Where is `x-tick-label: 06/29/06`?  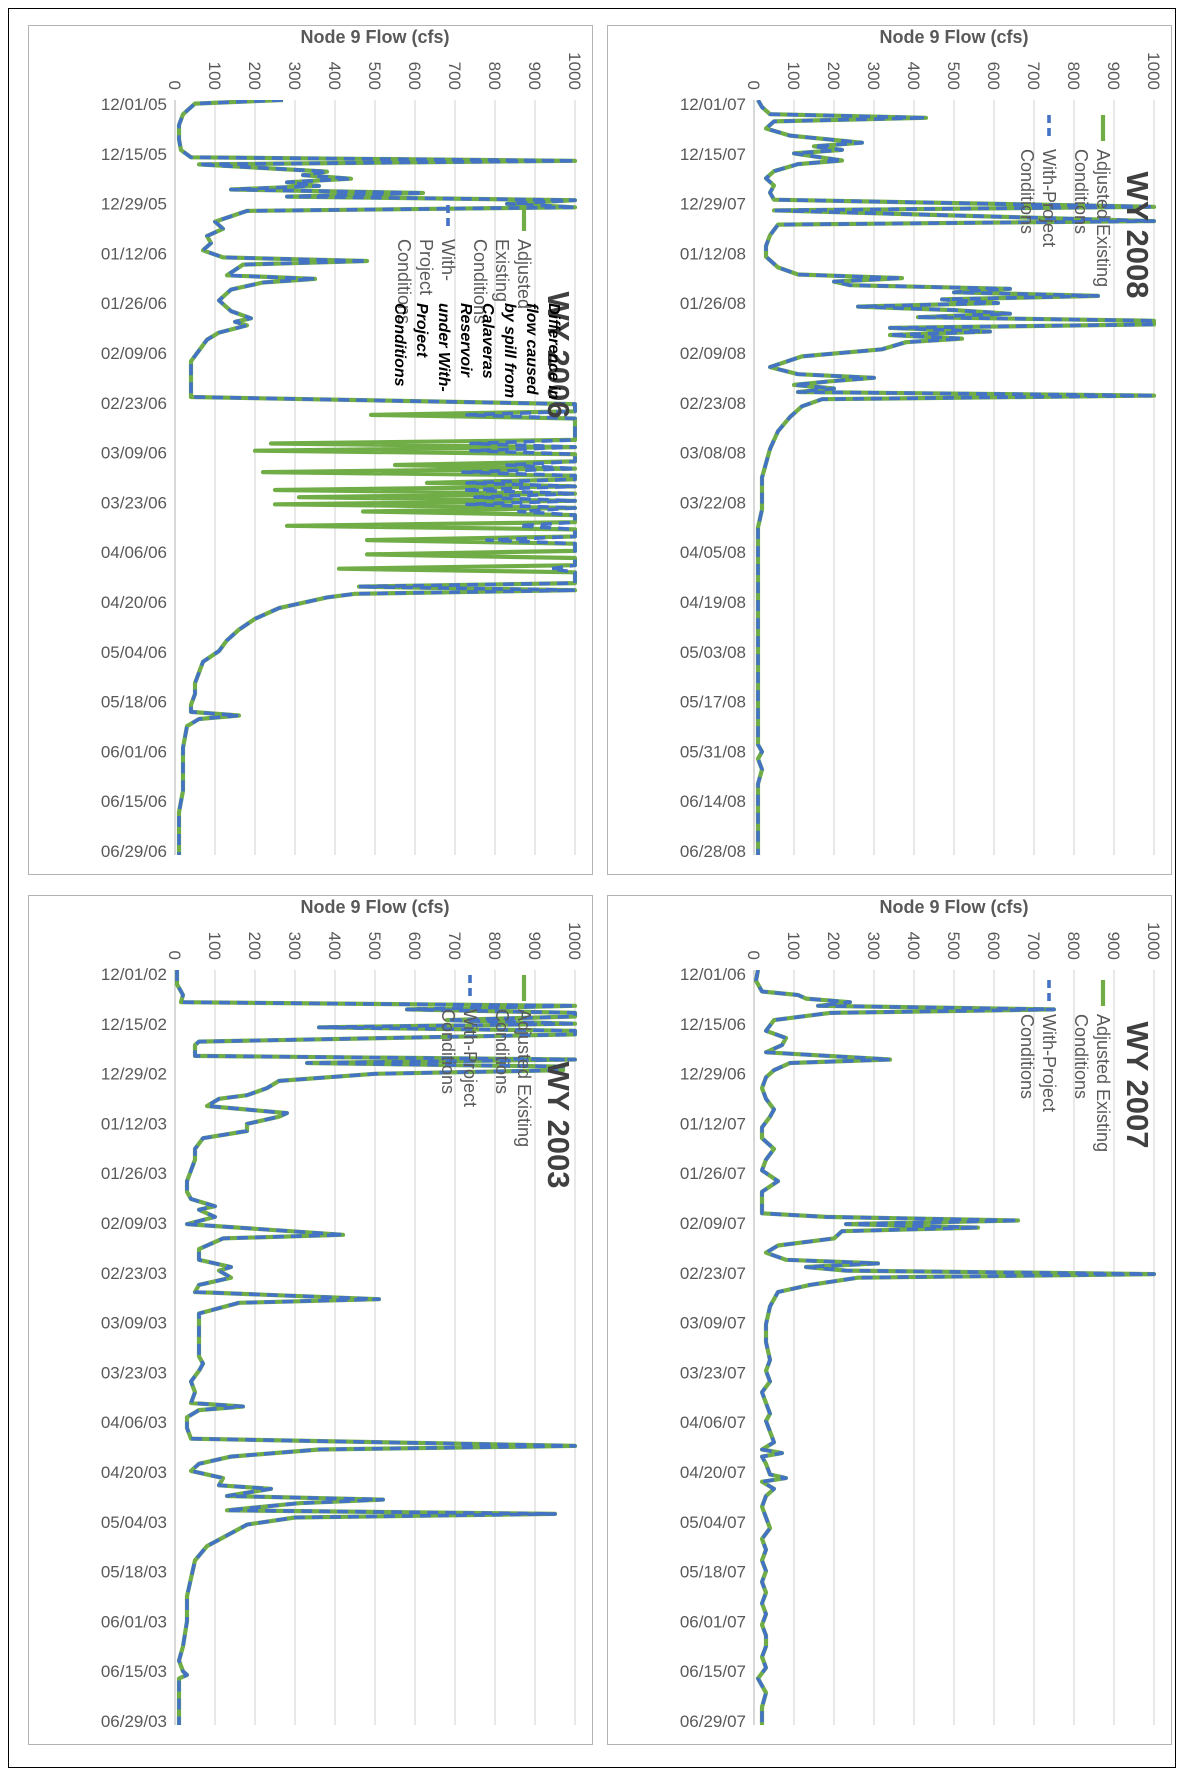
x-tick-label: 06/29/06 is located at coordinates (134, 851).